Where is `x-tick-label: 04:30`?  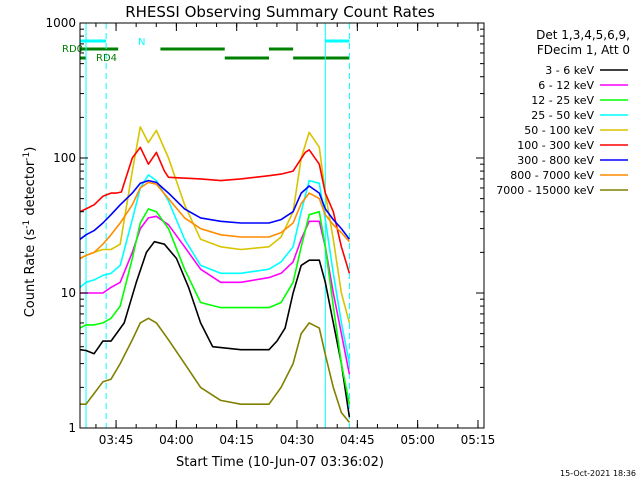
x-tick-label: 04:30 is located at coordinates (297, 440).